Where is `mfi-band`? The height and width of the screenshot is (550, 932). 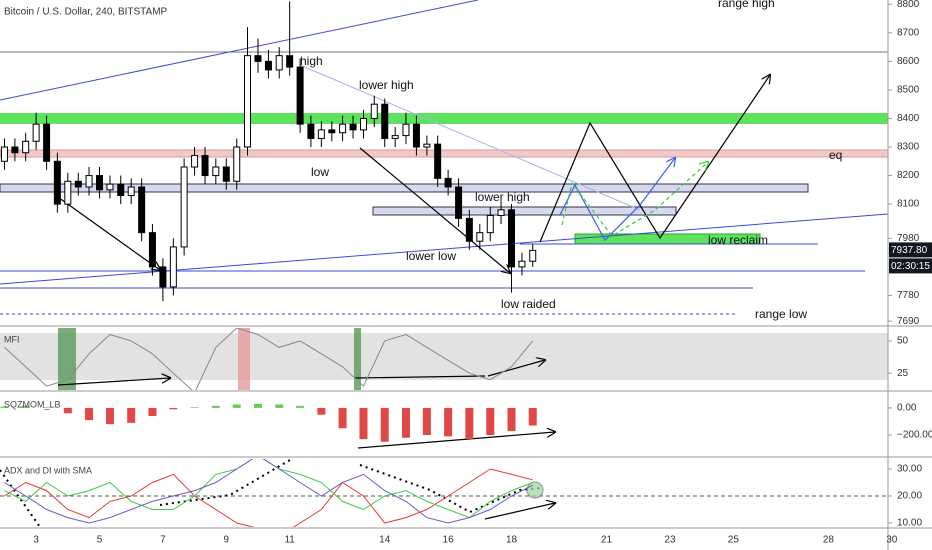 mfi-band is located at coordinates (444, 356).